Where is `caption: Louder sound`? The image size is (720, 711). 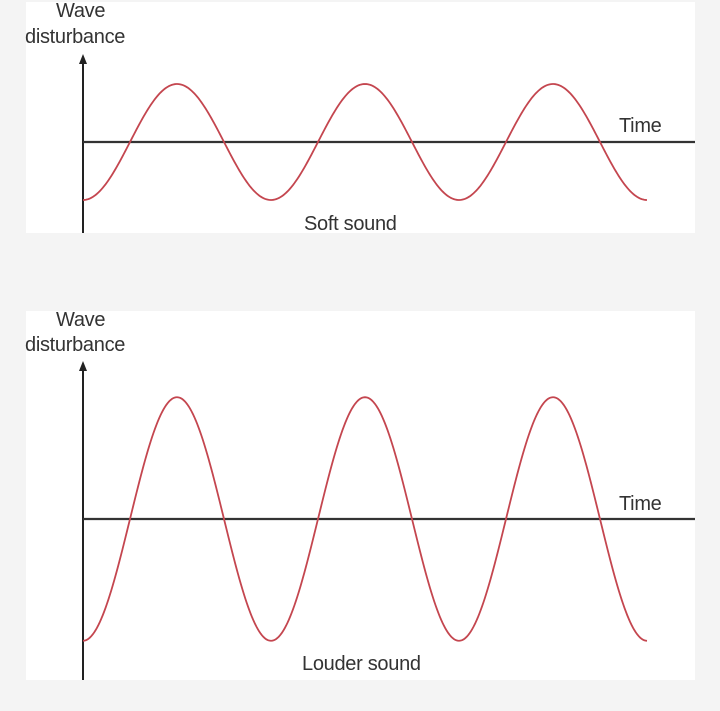
caption: Louder sound is located at coordinates (361, 664).